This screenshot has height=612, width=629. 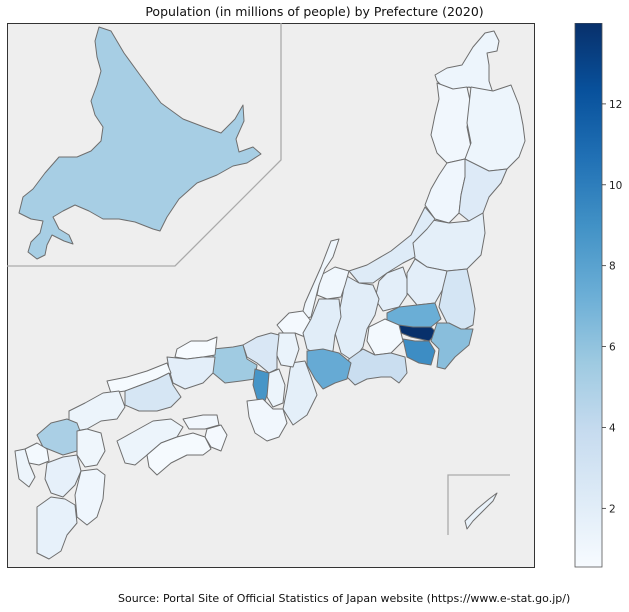 What do you see at coordinates (90, 497) in the screenshot?
I see `region-miyazaki` at bounding box center [90, 497].